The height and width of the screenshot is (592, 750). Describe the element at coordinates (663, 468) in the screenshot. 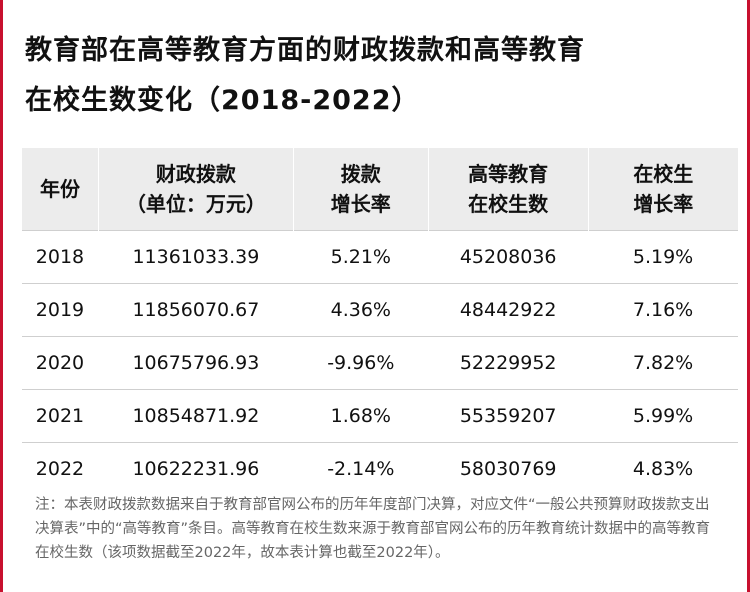

I see `table-cell: 4.83%` at that location.